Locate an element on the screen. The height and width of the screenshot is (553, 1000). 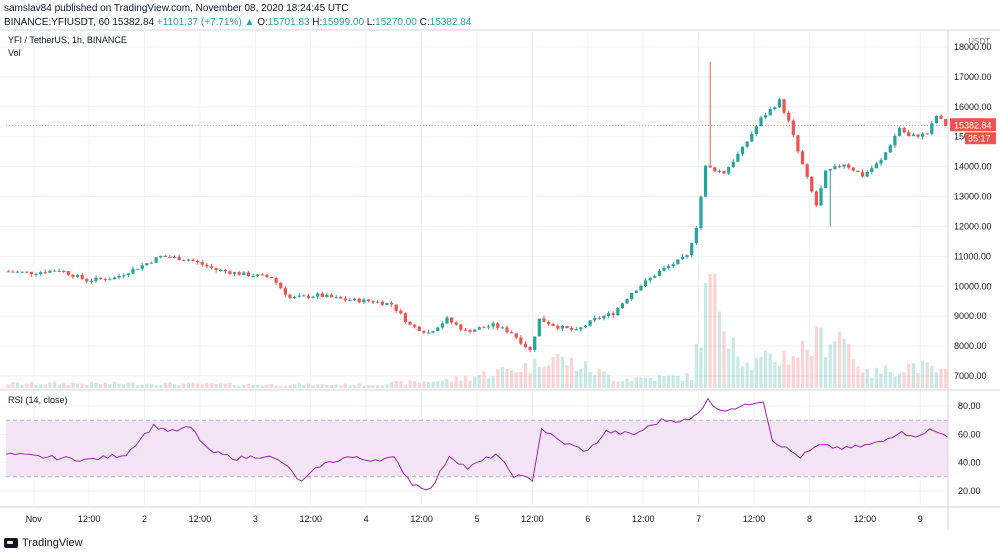
rsi-axis: 80.00 60.00 40.00 20.00 is located at coordinates (969, 448).